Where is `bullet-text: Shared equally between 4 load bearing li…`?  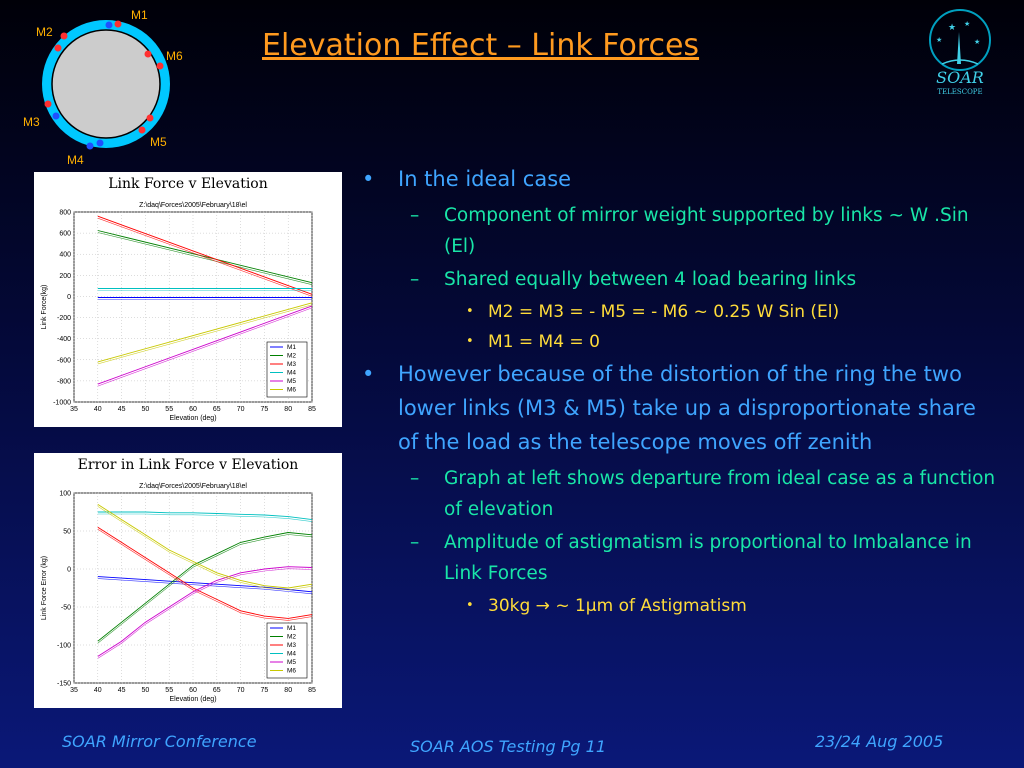 bullet-text: Shared equally between 4 load bearing li… is located at coordinates (650, 279).